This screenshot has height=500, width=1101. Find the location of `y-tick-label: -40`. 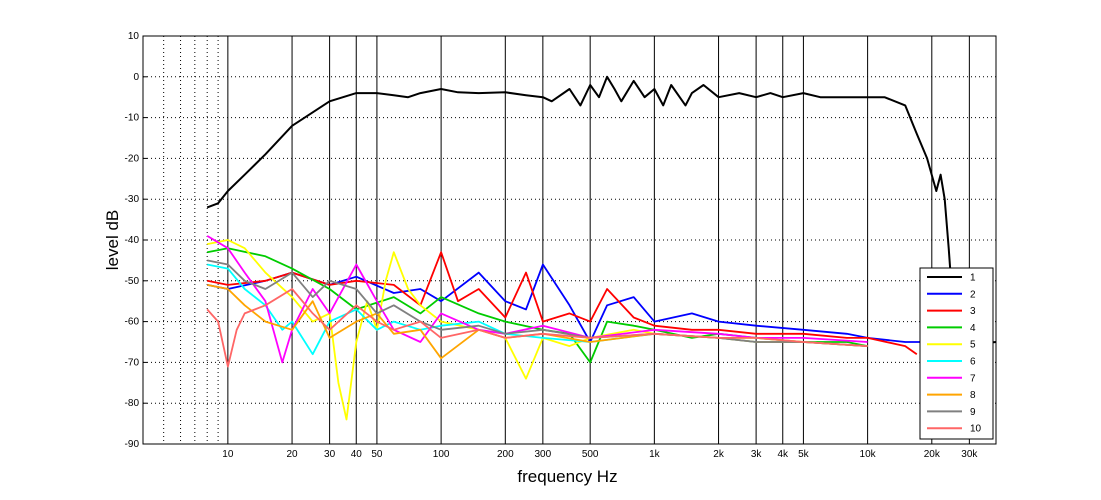

y-tick-label: -40 is located at coordinates (132, 240).